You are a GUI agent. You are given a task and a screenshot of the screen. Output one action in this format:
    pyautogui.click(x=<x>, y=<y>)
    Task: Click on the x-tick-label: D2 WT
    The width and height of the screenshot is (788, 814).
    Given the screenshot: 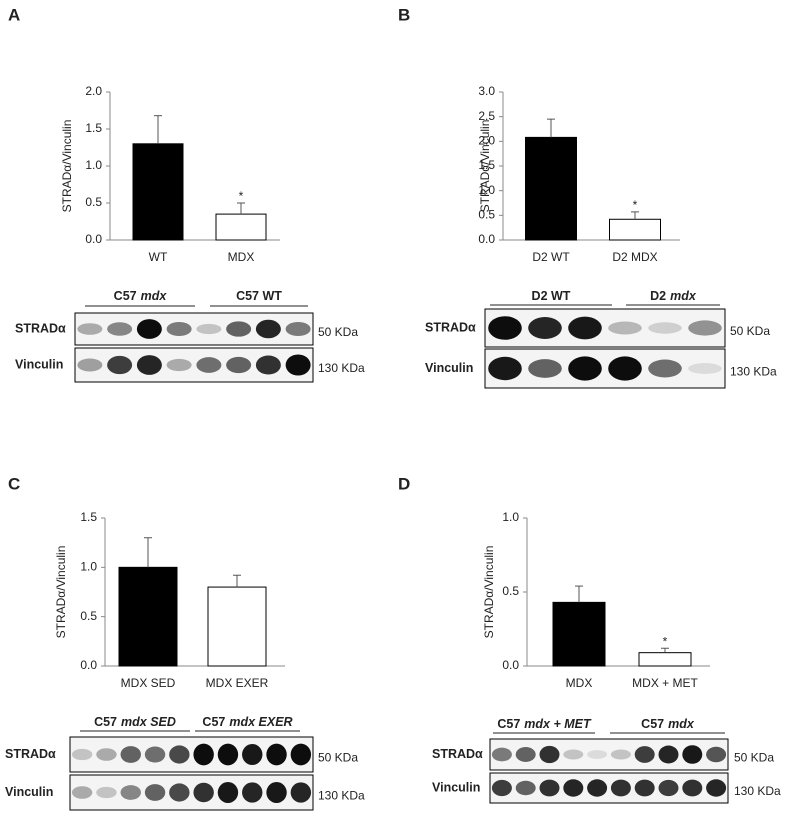 What is the action you would take?
    pyautogui.click(x=551, y=257)
    